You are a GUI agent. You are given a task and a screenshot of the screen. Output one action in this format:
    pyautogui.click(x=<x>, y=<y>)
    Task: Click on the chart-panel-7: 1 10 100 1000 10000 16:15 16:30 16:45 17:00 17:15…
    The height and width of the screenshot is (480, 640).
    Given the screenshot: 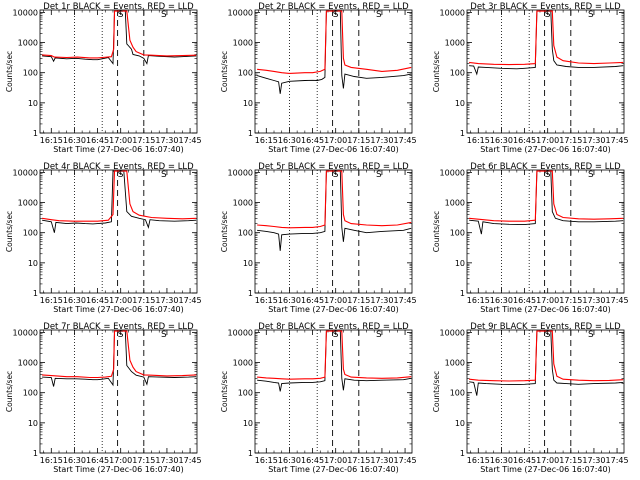 What is the action you would take?
    pyautogui.click(x=103, y=398)
    